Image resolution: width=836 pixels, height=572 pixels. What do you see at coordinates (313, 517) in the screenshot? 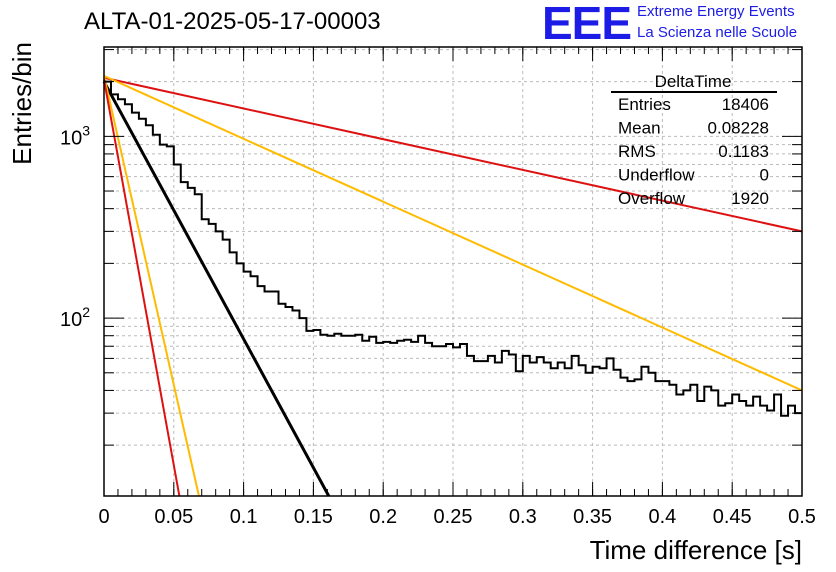
I see `x-tick-label: 0.15` at bounding box center [313, 517].